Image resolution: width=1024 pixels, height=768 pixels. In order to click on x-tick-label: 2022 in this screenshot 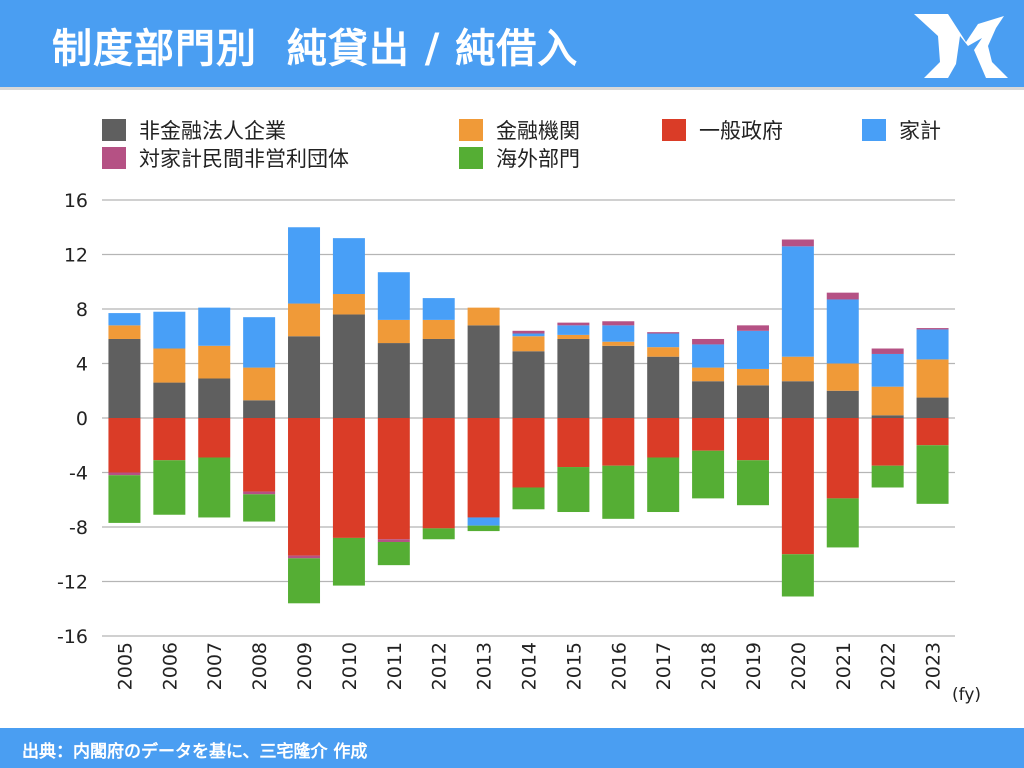, I will do `click(889, 666)`.